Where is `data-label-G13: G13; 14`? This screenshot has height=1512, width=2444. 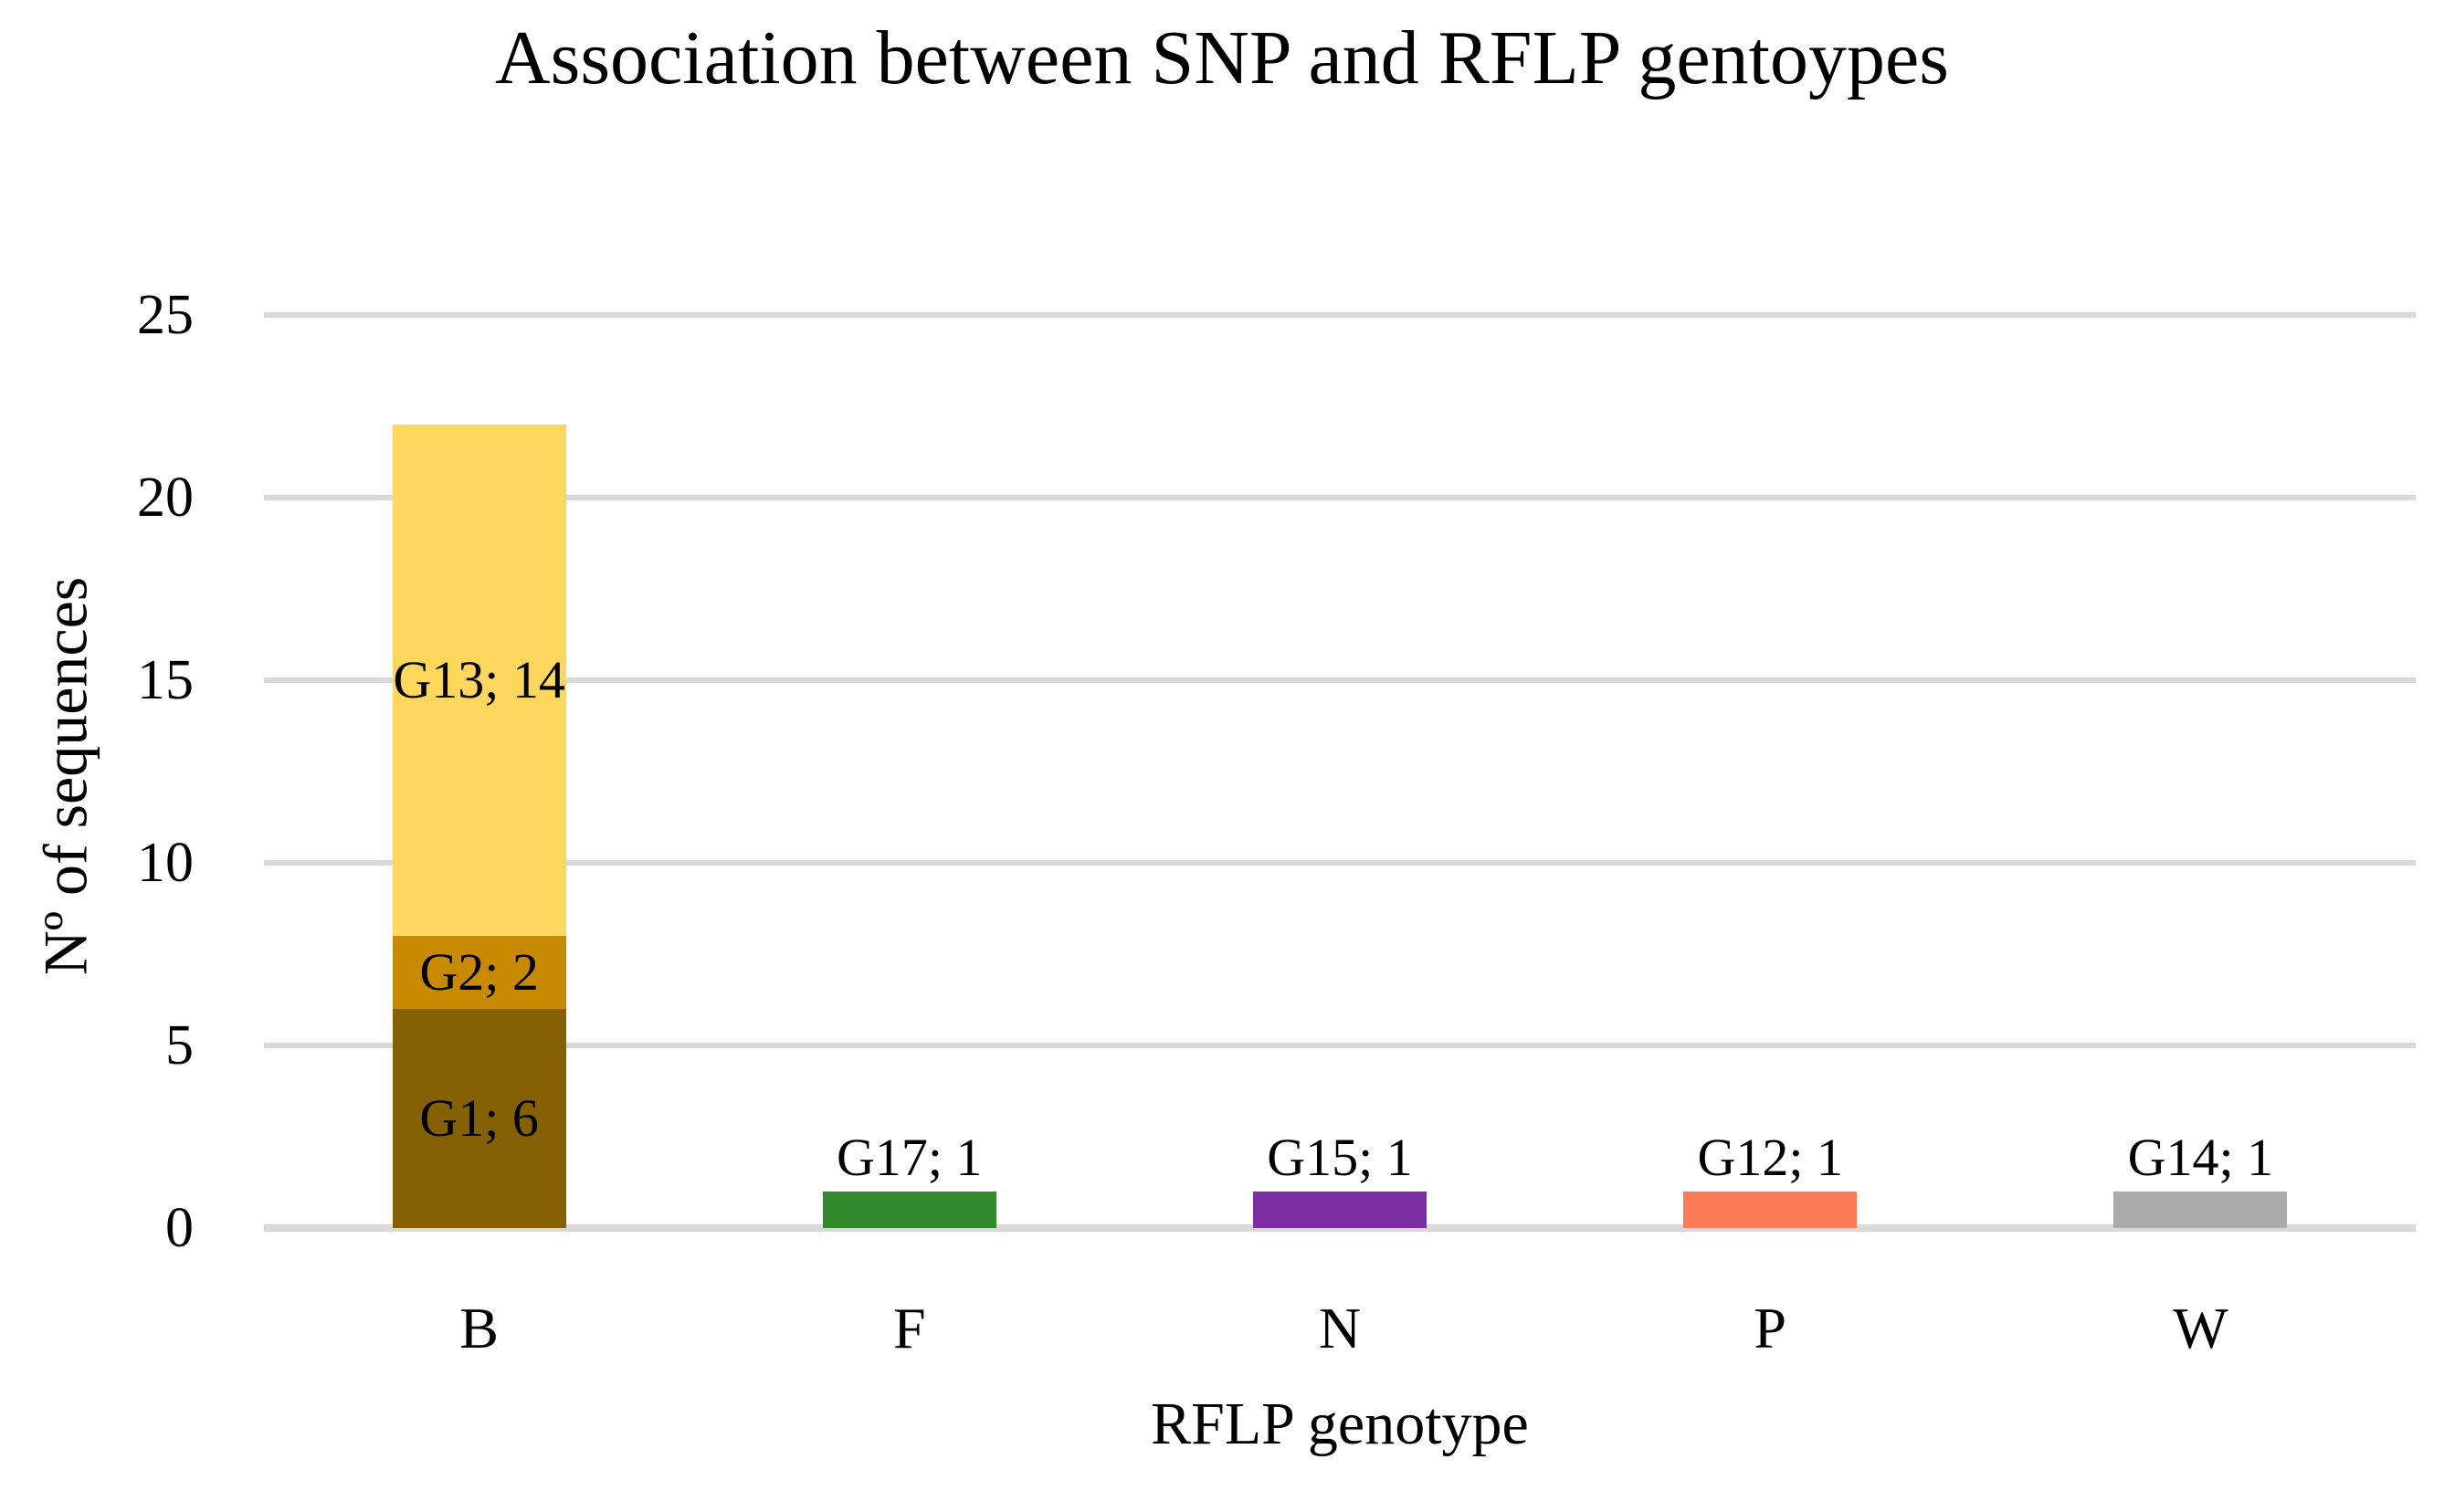 data-label-G13: G13; 14 is located at coordinates (479, 679).